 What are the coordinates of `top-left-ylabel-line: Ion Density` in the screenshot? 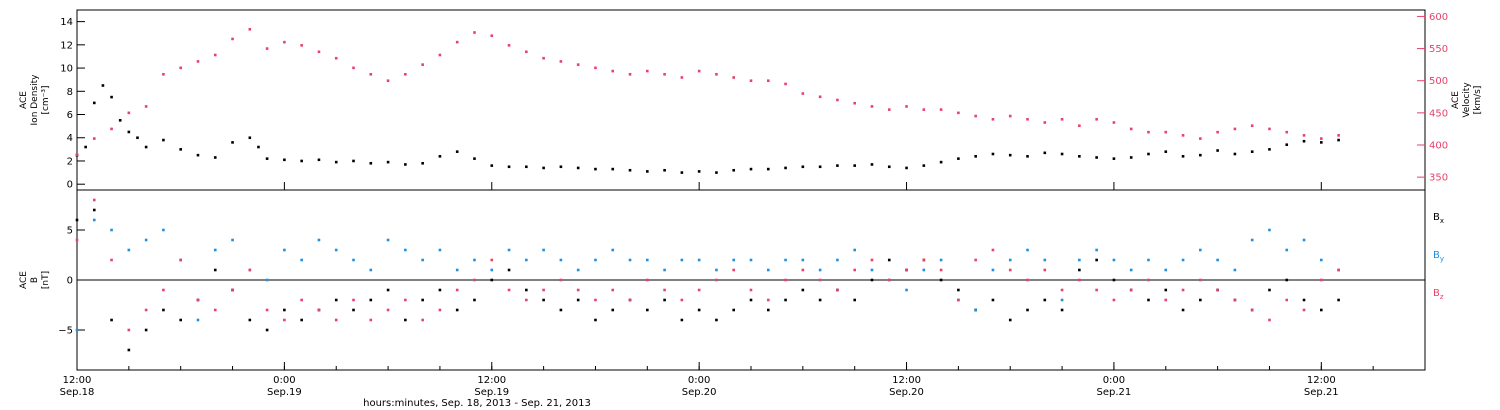 It's located at (35, 100).